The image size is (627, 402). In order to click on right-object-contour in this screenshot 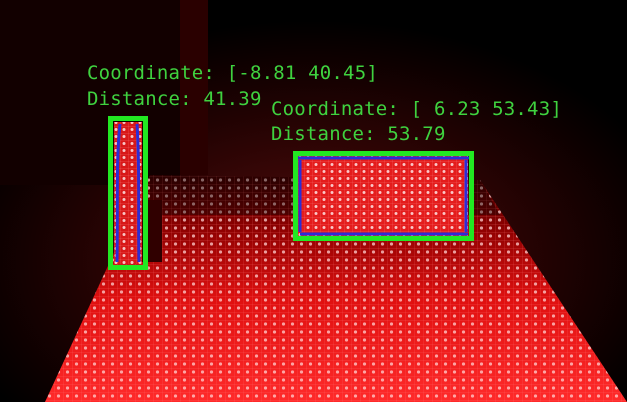, I will do `click(384, 196)`.